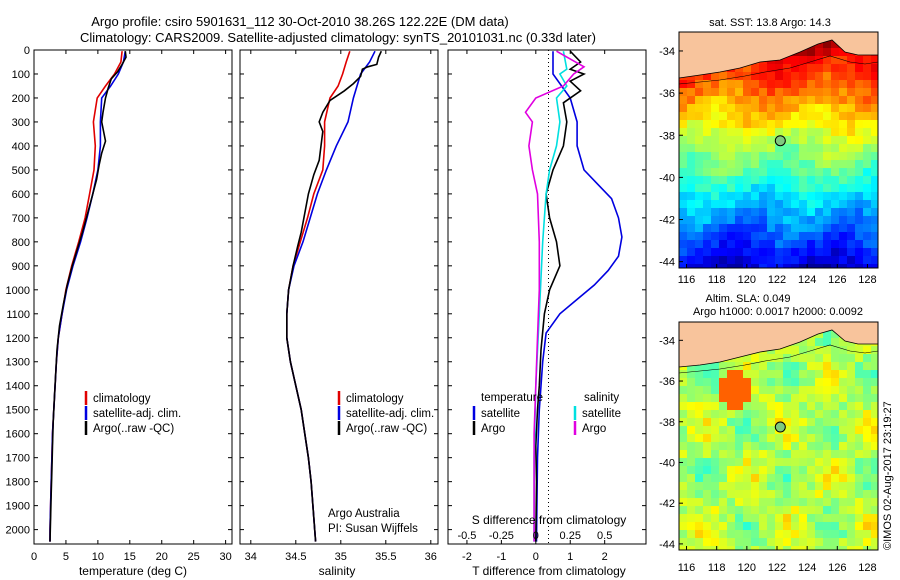 The height and width of the screenshot is (580, 900). Describe the element at coordinates (778, 359) in the screenshot. I see `shelf-contour` at that location.